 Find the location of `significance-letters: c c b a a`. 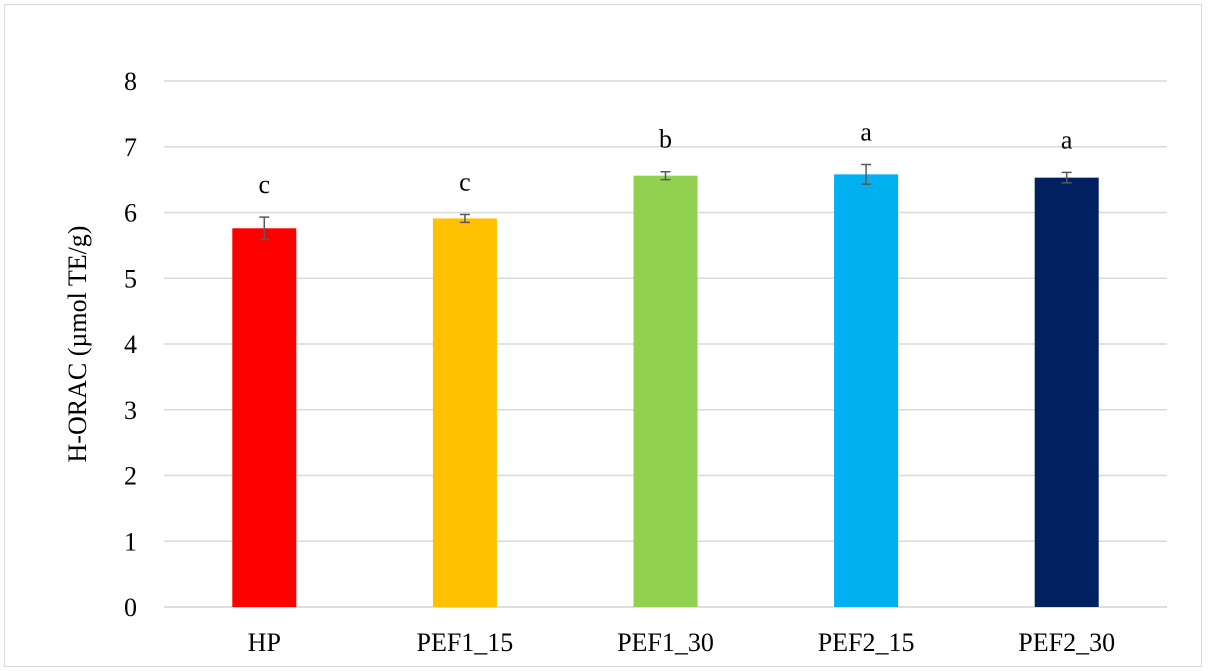

significance-letters: c c b a a is located at coordinates (666, 159).